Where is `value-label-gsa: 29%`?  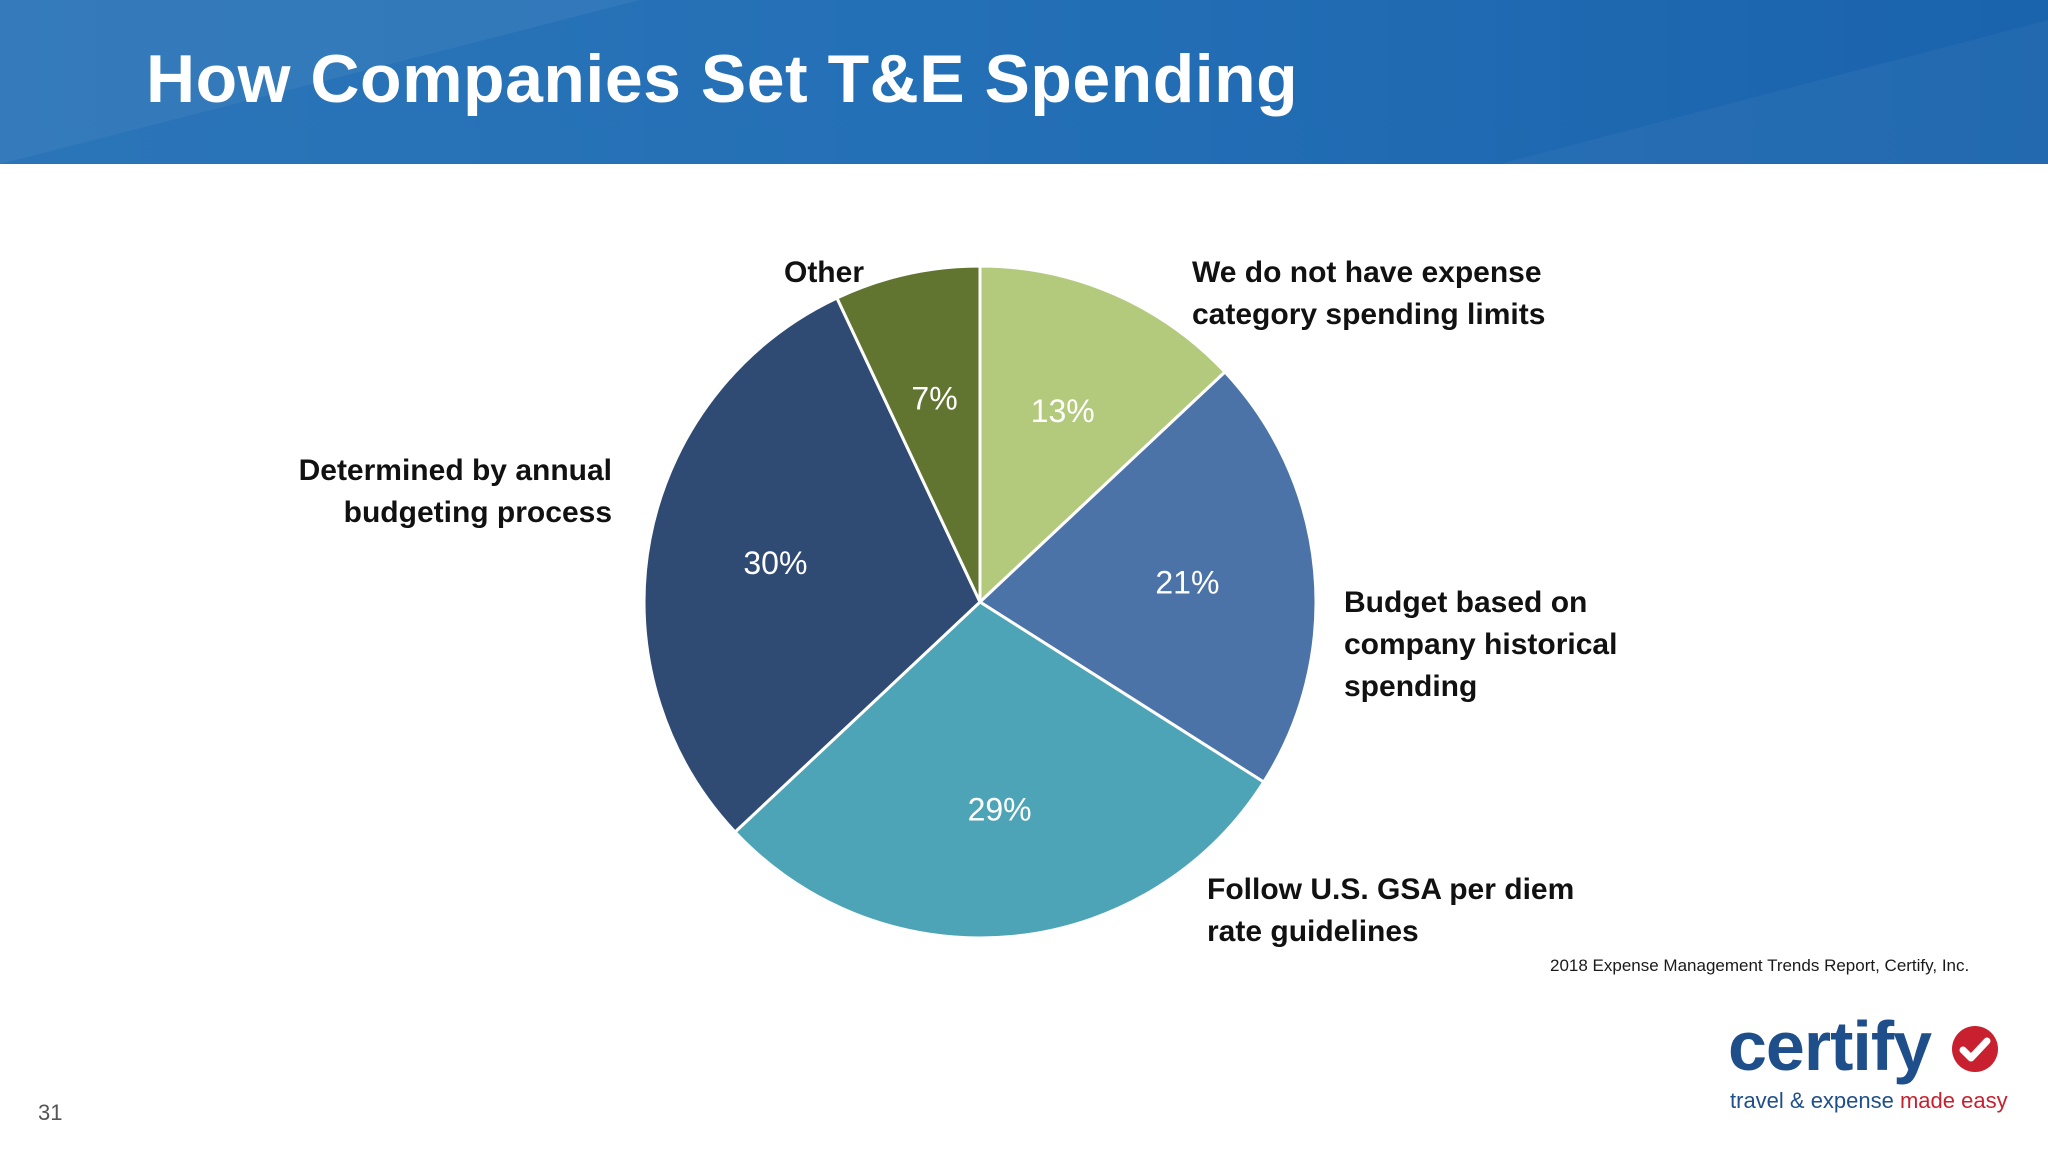 value-label-gsa: 29% is located at coordinates (1000, 809).